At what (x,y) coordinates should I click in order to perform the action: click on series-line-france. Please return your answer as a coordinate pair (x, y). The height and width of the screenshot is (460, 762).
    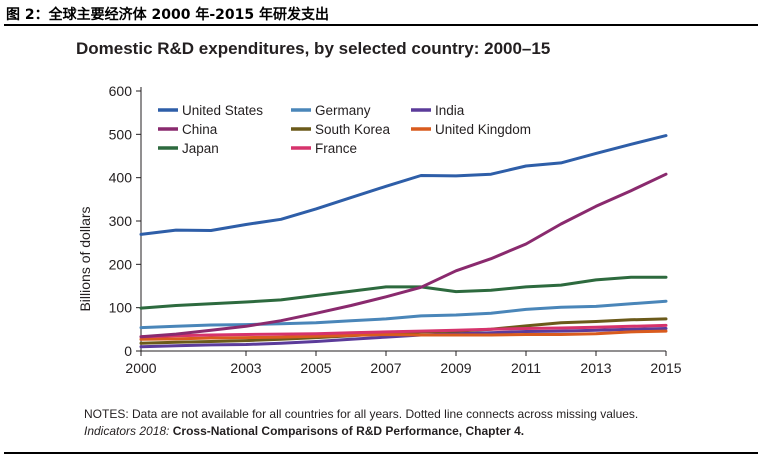
    Looking at the image, I should click on (403, 331).